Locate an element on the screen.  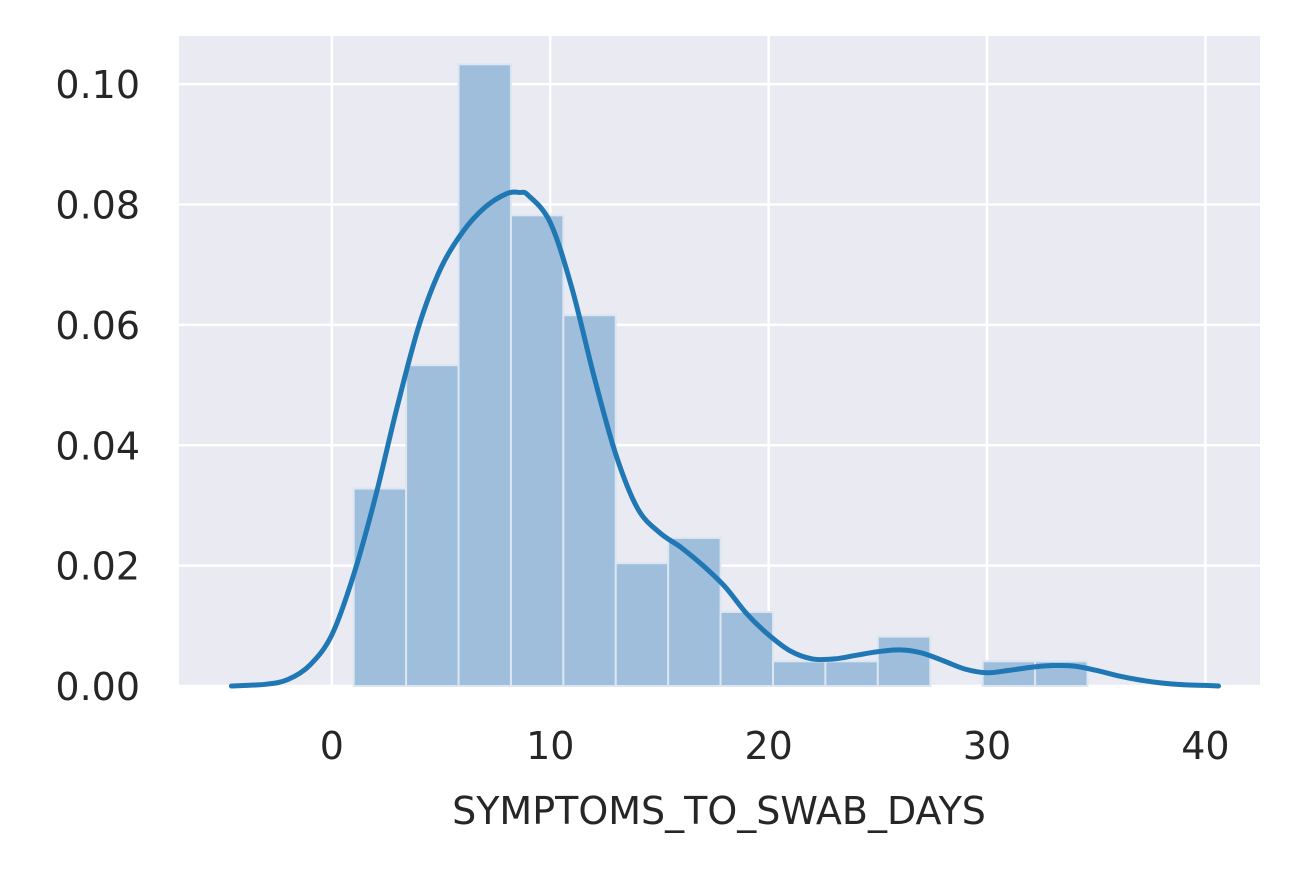
y-tick-label: 0.02 is located at coordinates (97, 567).